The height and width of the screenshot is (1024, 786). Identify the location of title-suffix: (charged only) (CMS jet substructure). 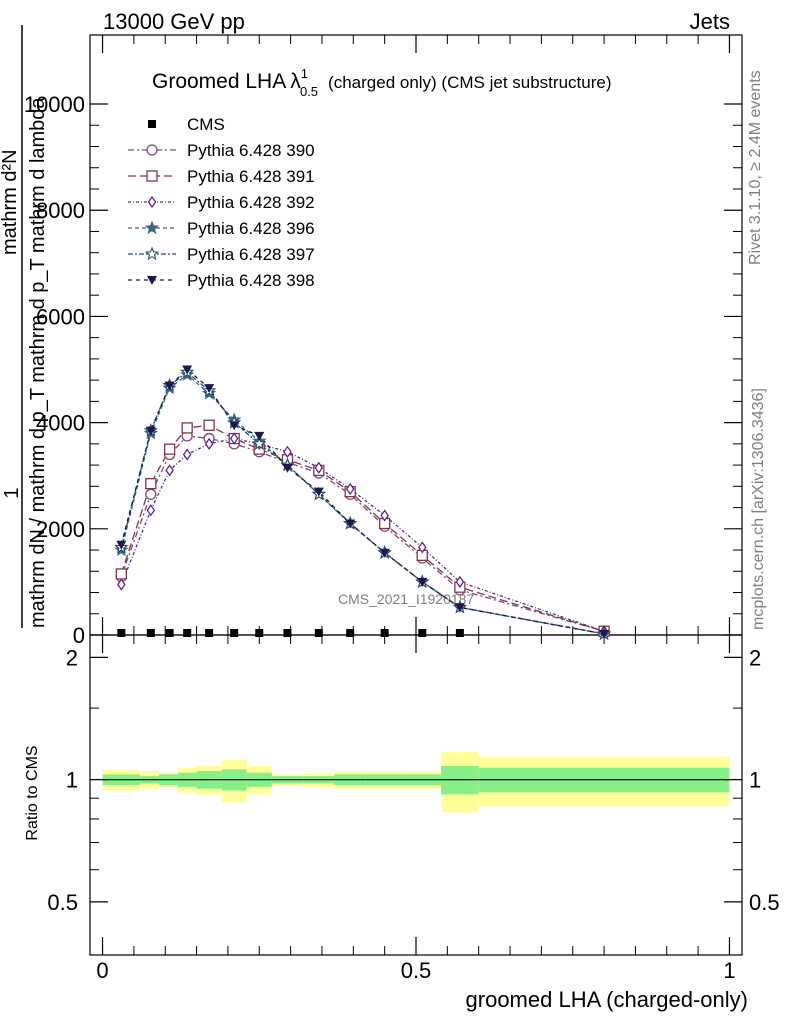
(469, 82).